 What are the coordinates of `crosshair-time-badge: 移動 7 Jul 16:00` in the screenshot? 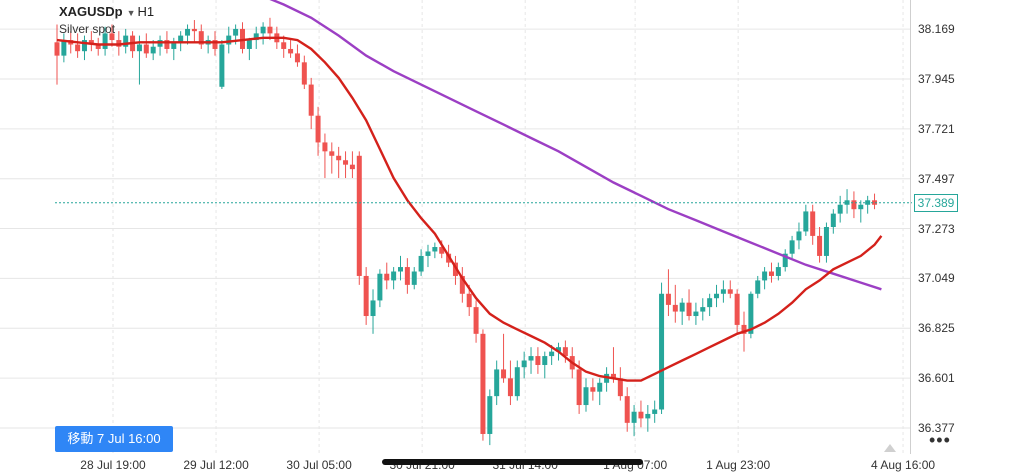 It's located at (114, 439).